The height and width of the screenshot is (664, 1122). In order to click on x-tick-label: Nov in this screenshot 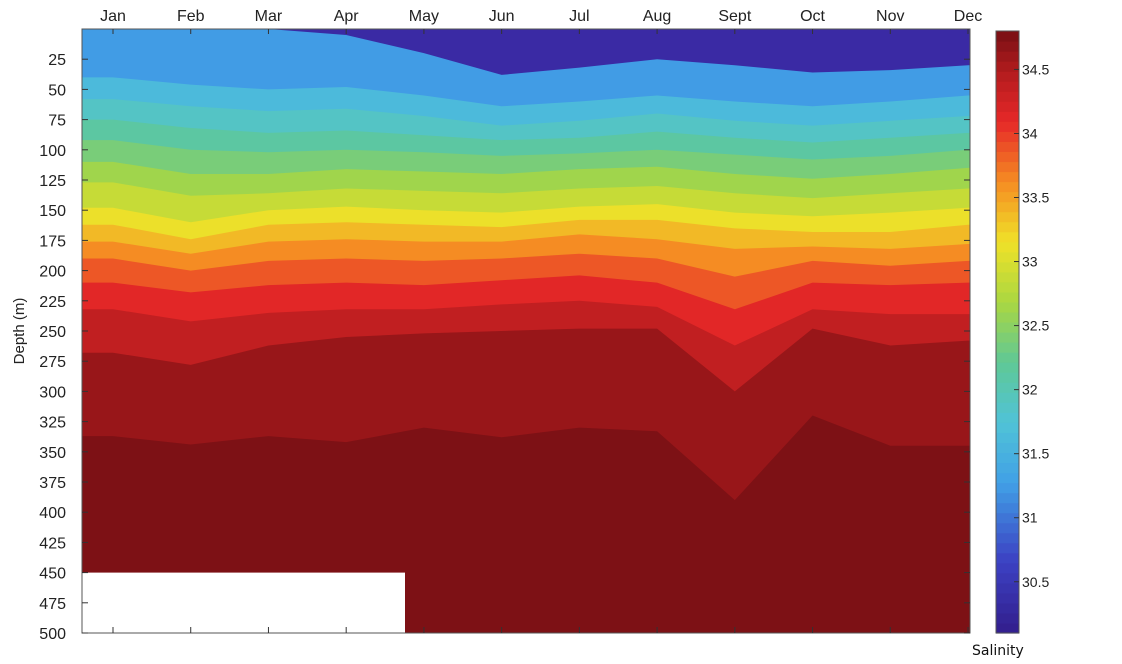, I will do `click(890, 16)`.